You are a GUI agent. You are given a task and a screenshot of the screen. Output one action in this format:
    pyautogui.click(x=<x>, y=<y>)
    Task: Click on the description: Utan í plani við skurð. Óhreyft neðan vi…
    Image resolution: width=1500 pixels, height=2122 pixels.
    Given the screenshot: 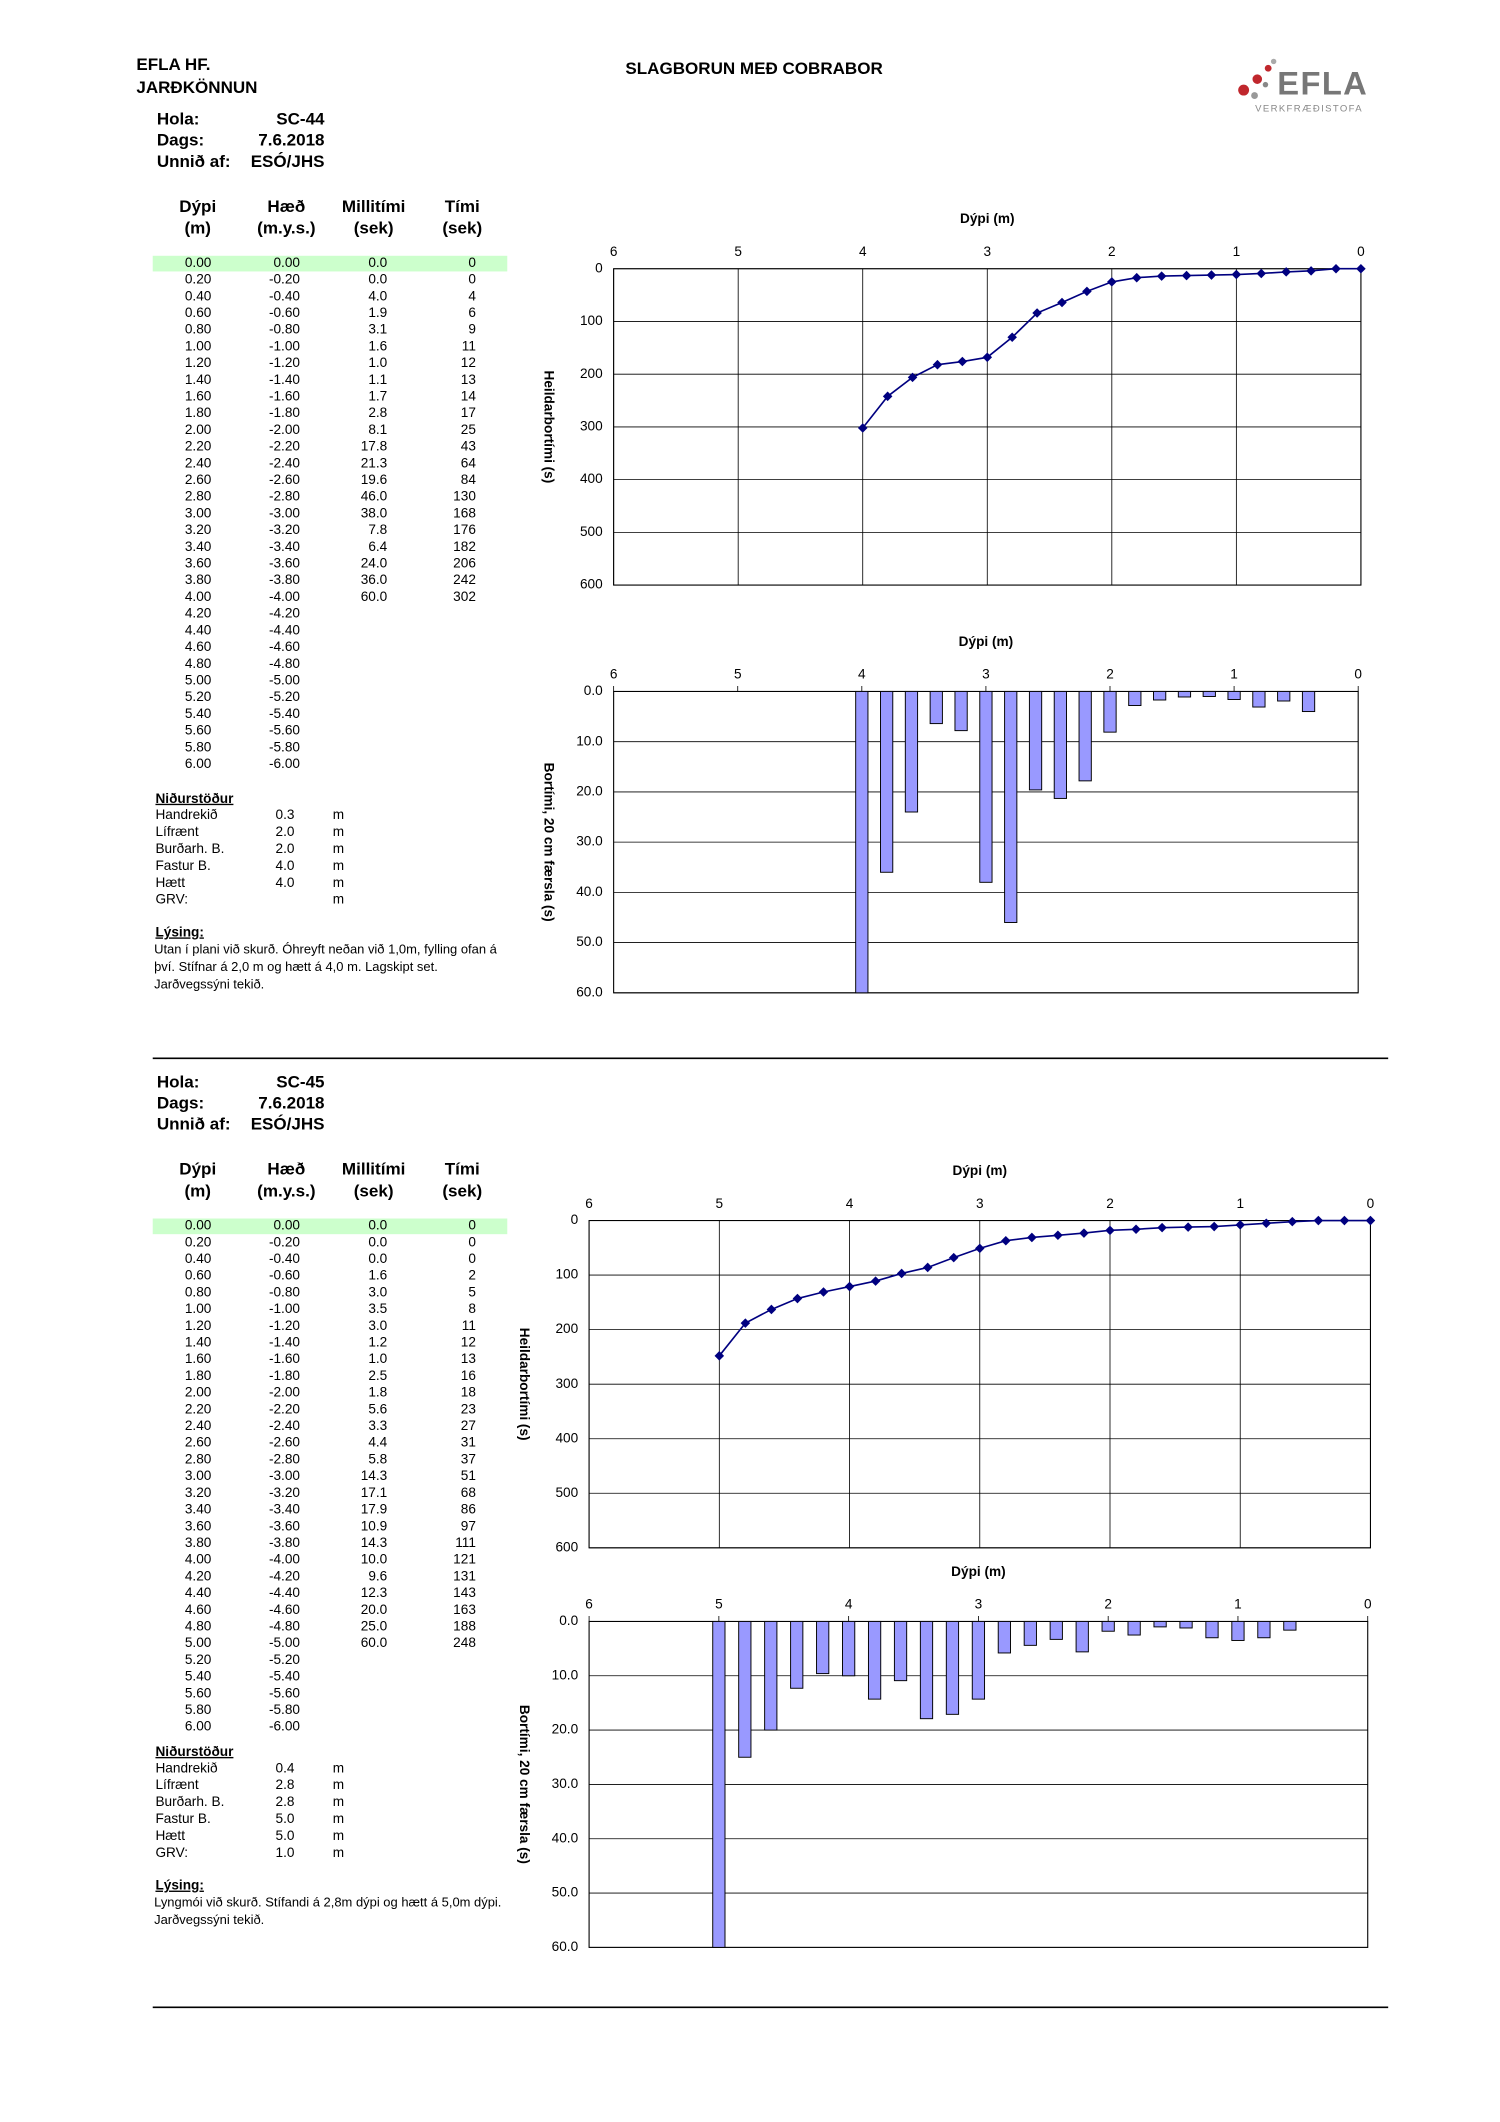 What is the action you would take?
    pyautogui.click(x=325, y=967)
    